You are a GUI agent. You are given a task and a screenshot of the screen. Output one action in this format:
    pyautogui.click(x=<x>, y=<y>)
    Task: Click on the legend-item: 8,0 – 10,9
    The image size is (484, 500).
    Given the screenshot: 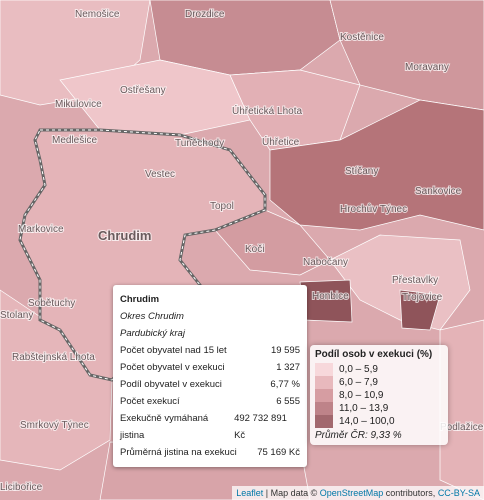 What is the action you would take?
    pyautogui.click(x=379, y=395)
    